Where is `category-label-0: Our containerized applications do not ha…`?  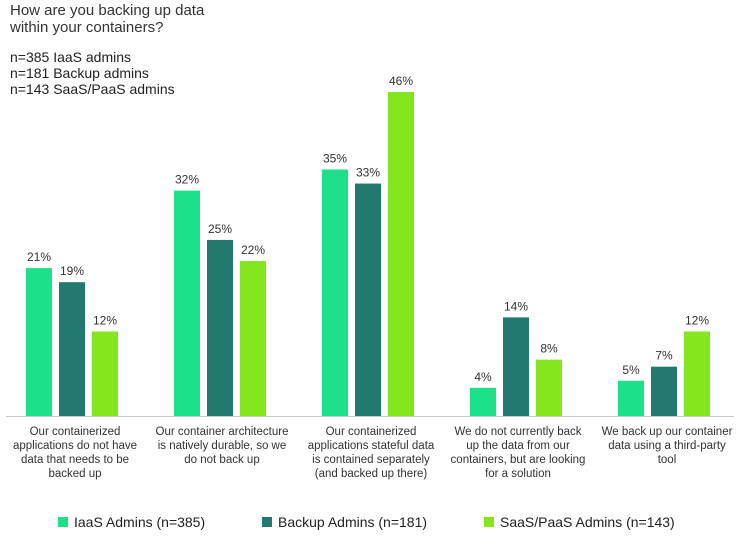 category-label-0: Our containerized applications do not ha… is located at coordinates (75, 453).